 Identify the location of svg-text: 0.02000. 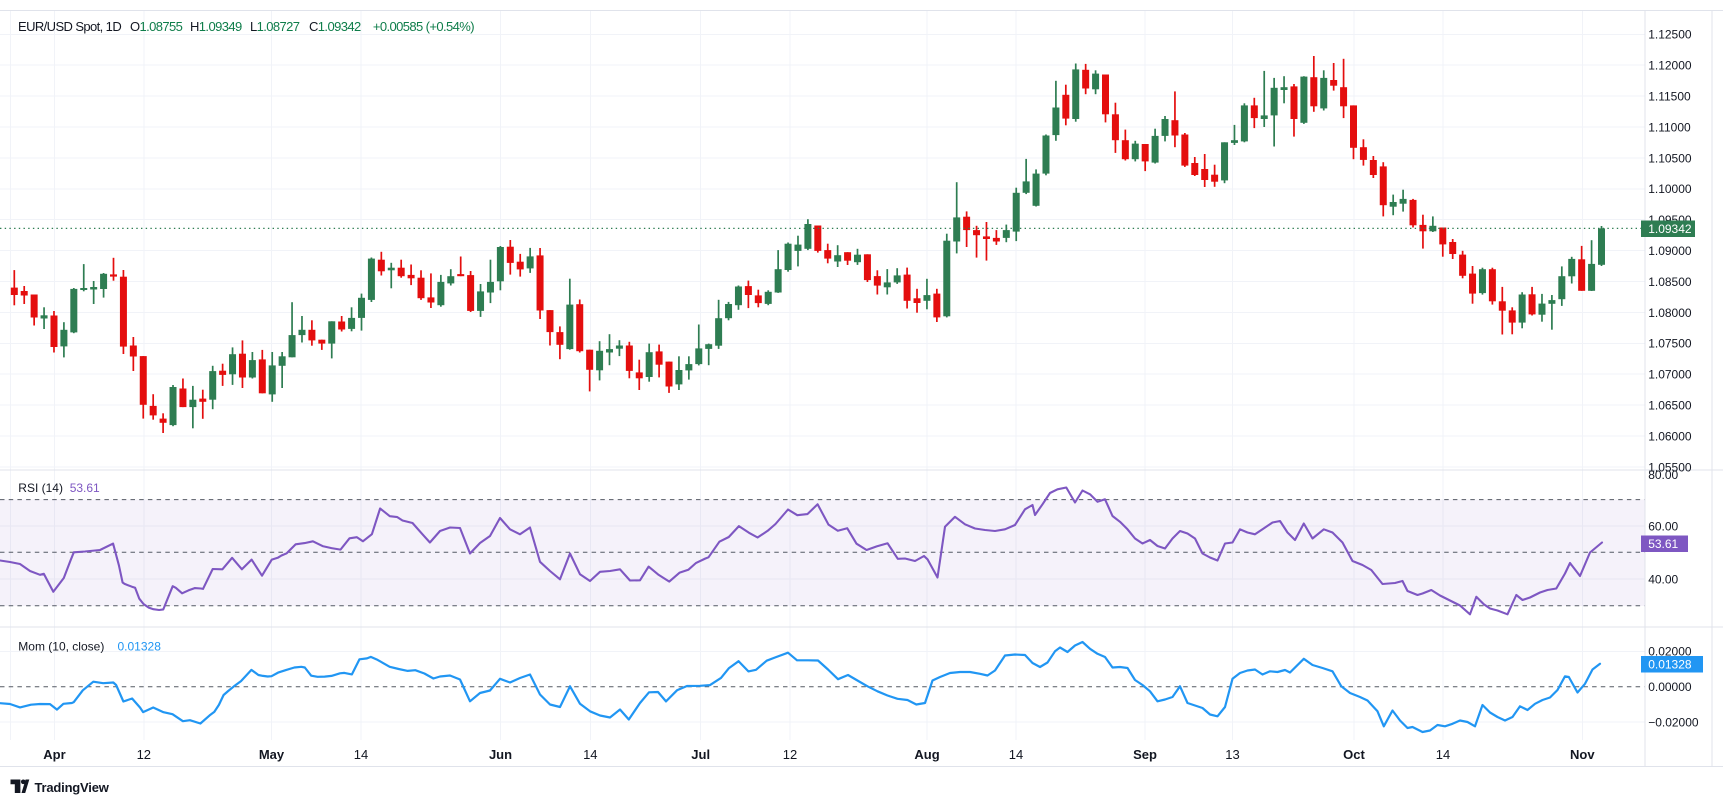
(1670, 652).